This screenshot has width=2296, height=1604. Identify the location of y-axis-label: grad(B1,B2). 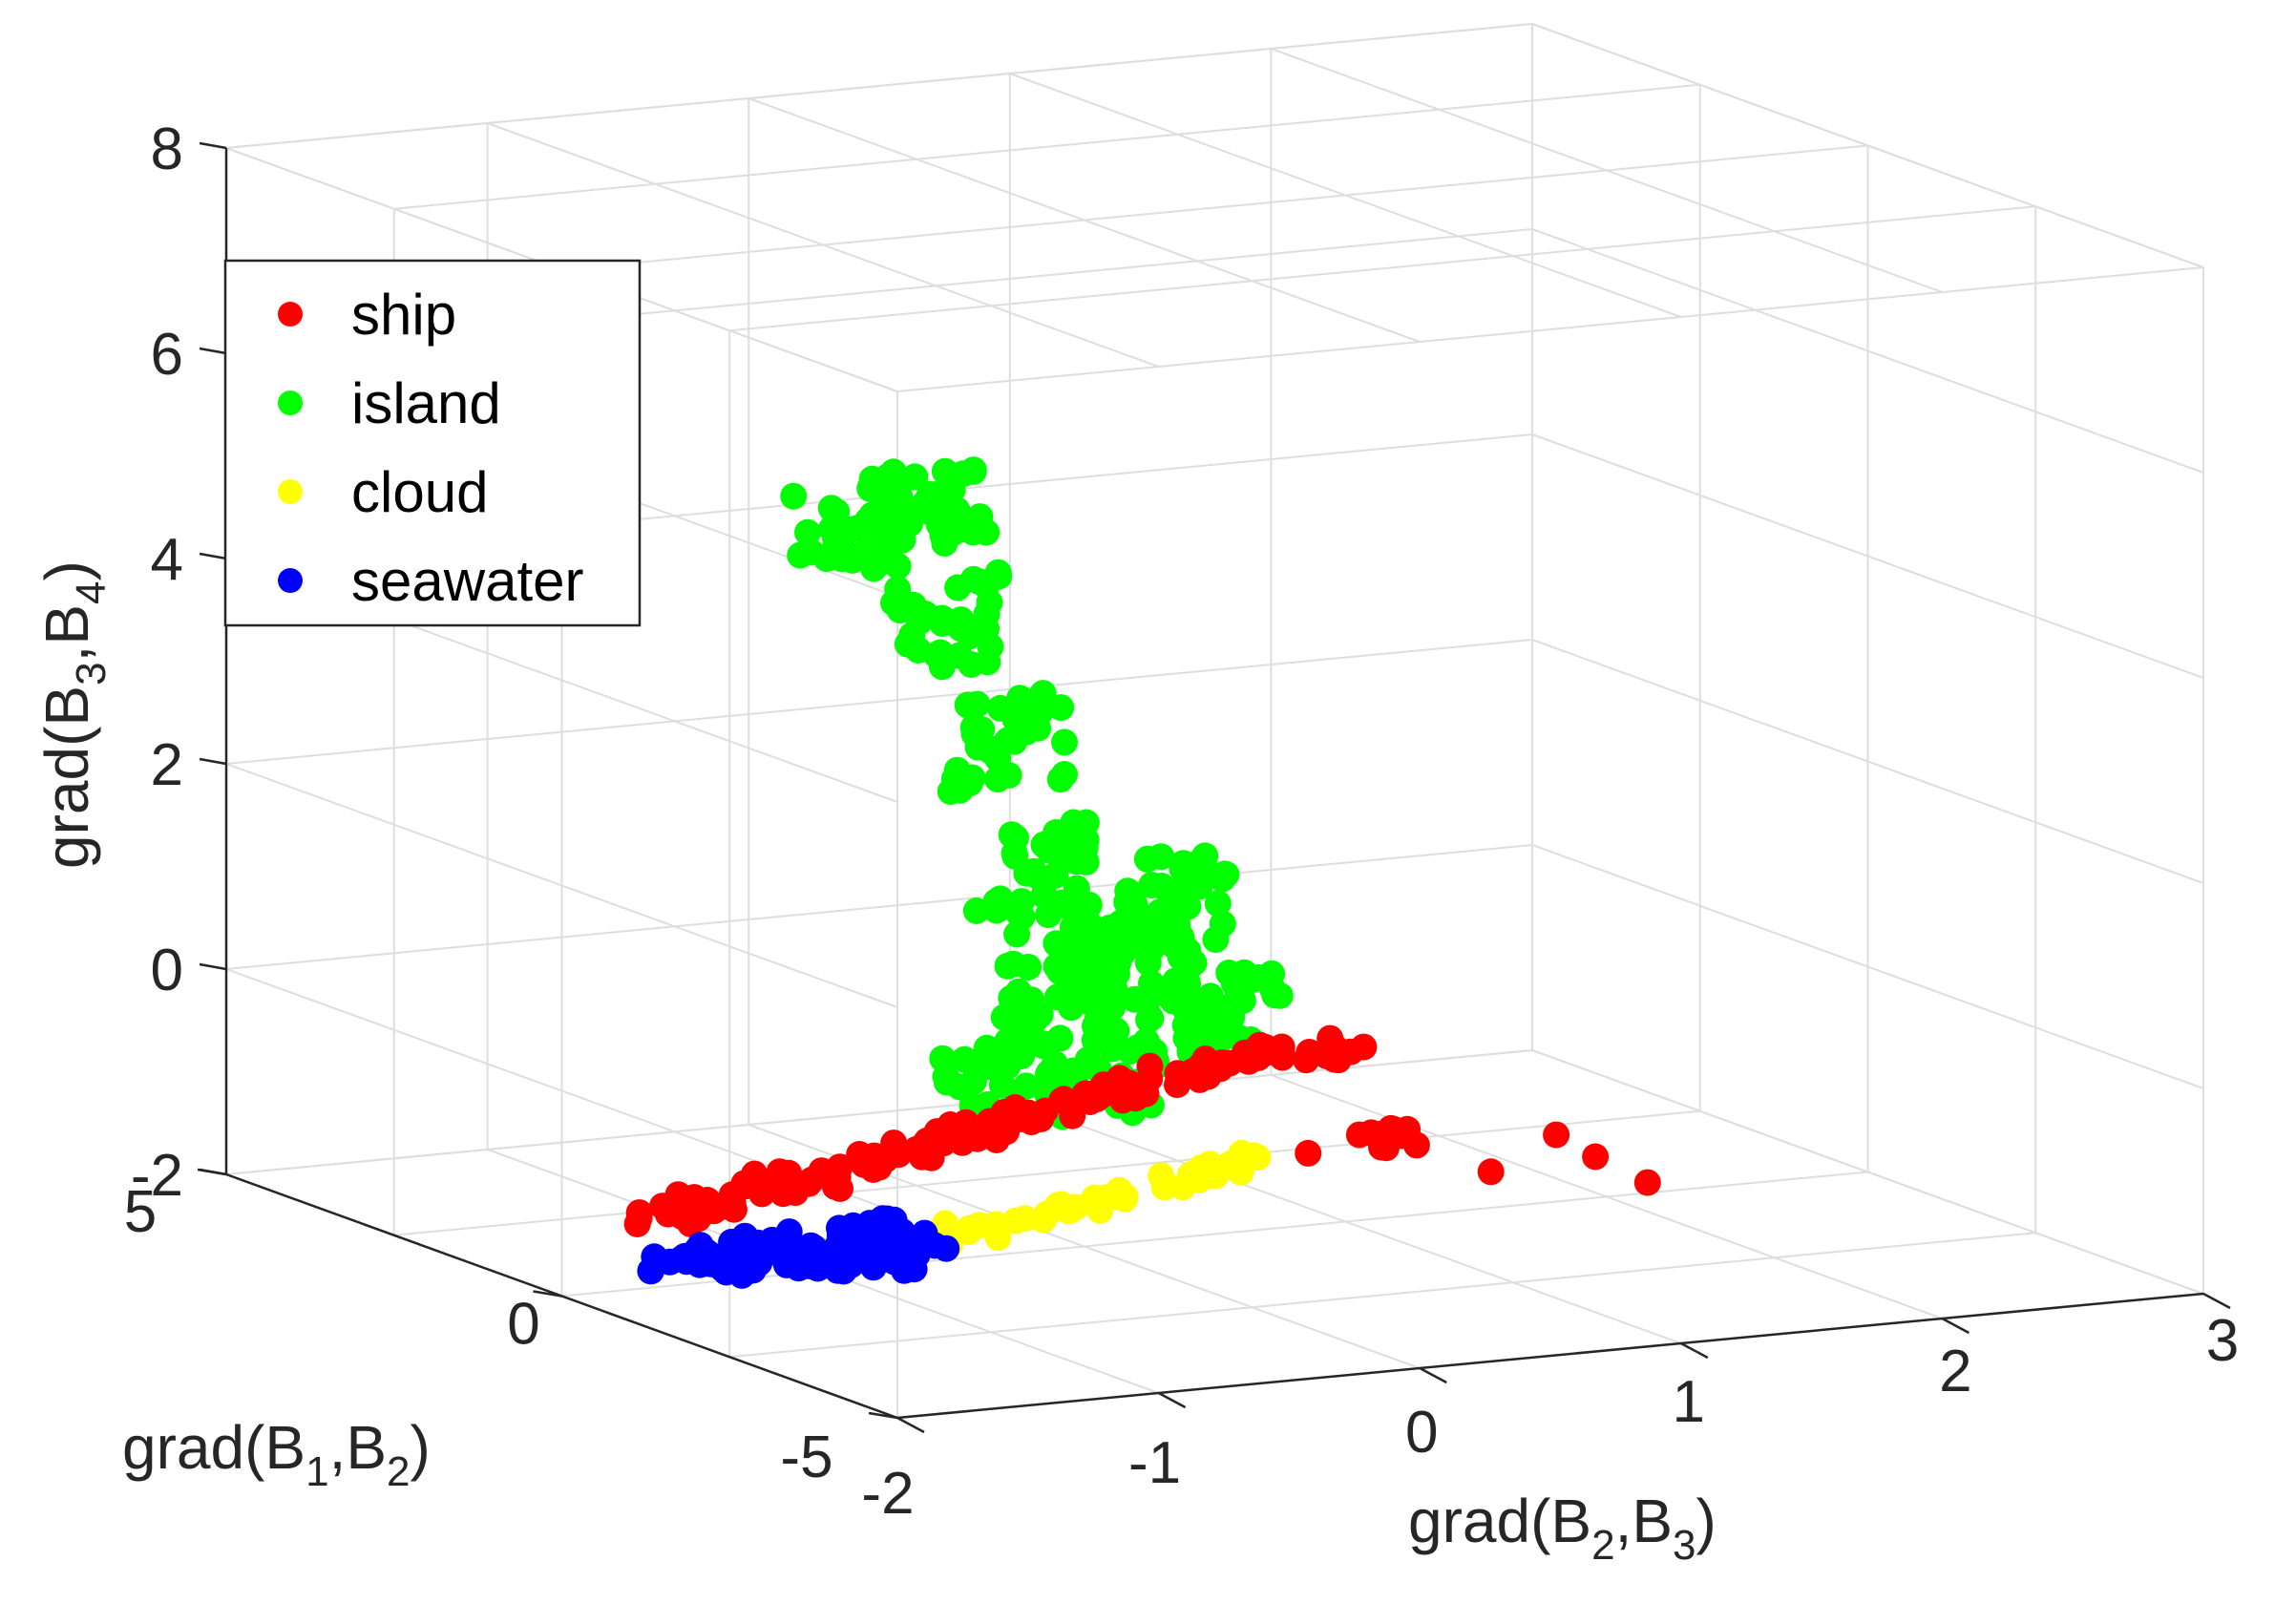
(276, 1454).